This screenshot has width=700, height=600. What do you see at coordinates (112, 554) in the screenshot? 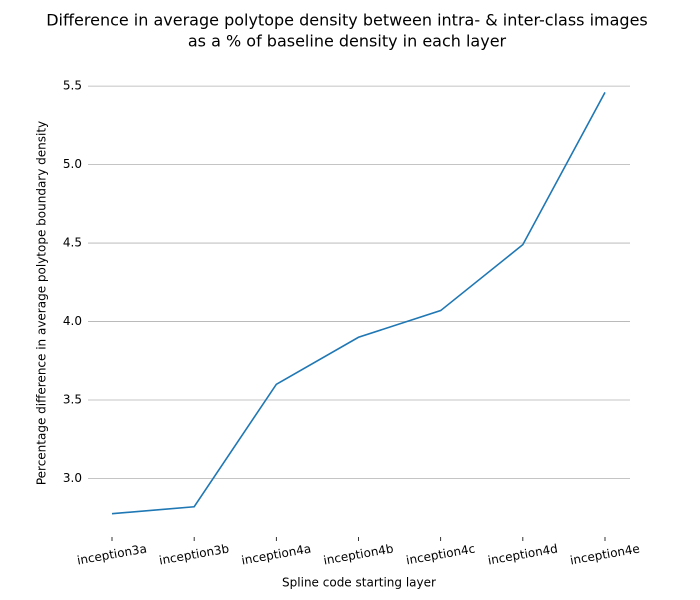
I see `x-tick-label: inception3a` at bounding box center [112, 554].